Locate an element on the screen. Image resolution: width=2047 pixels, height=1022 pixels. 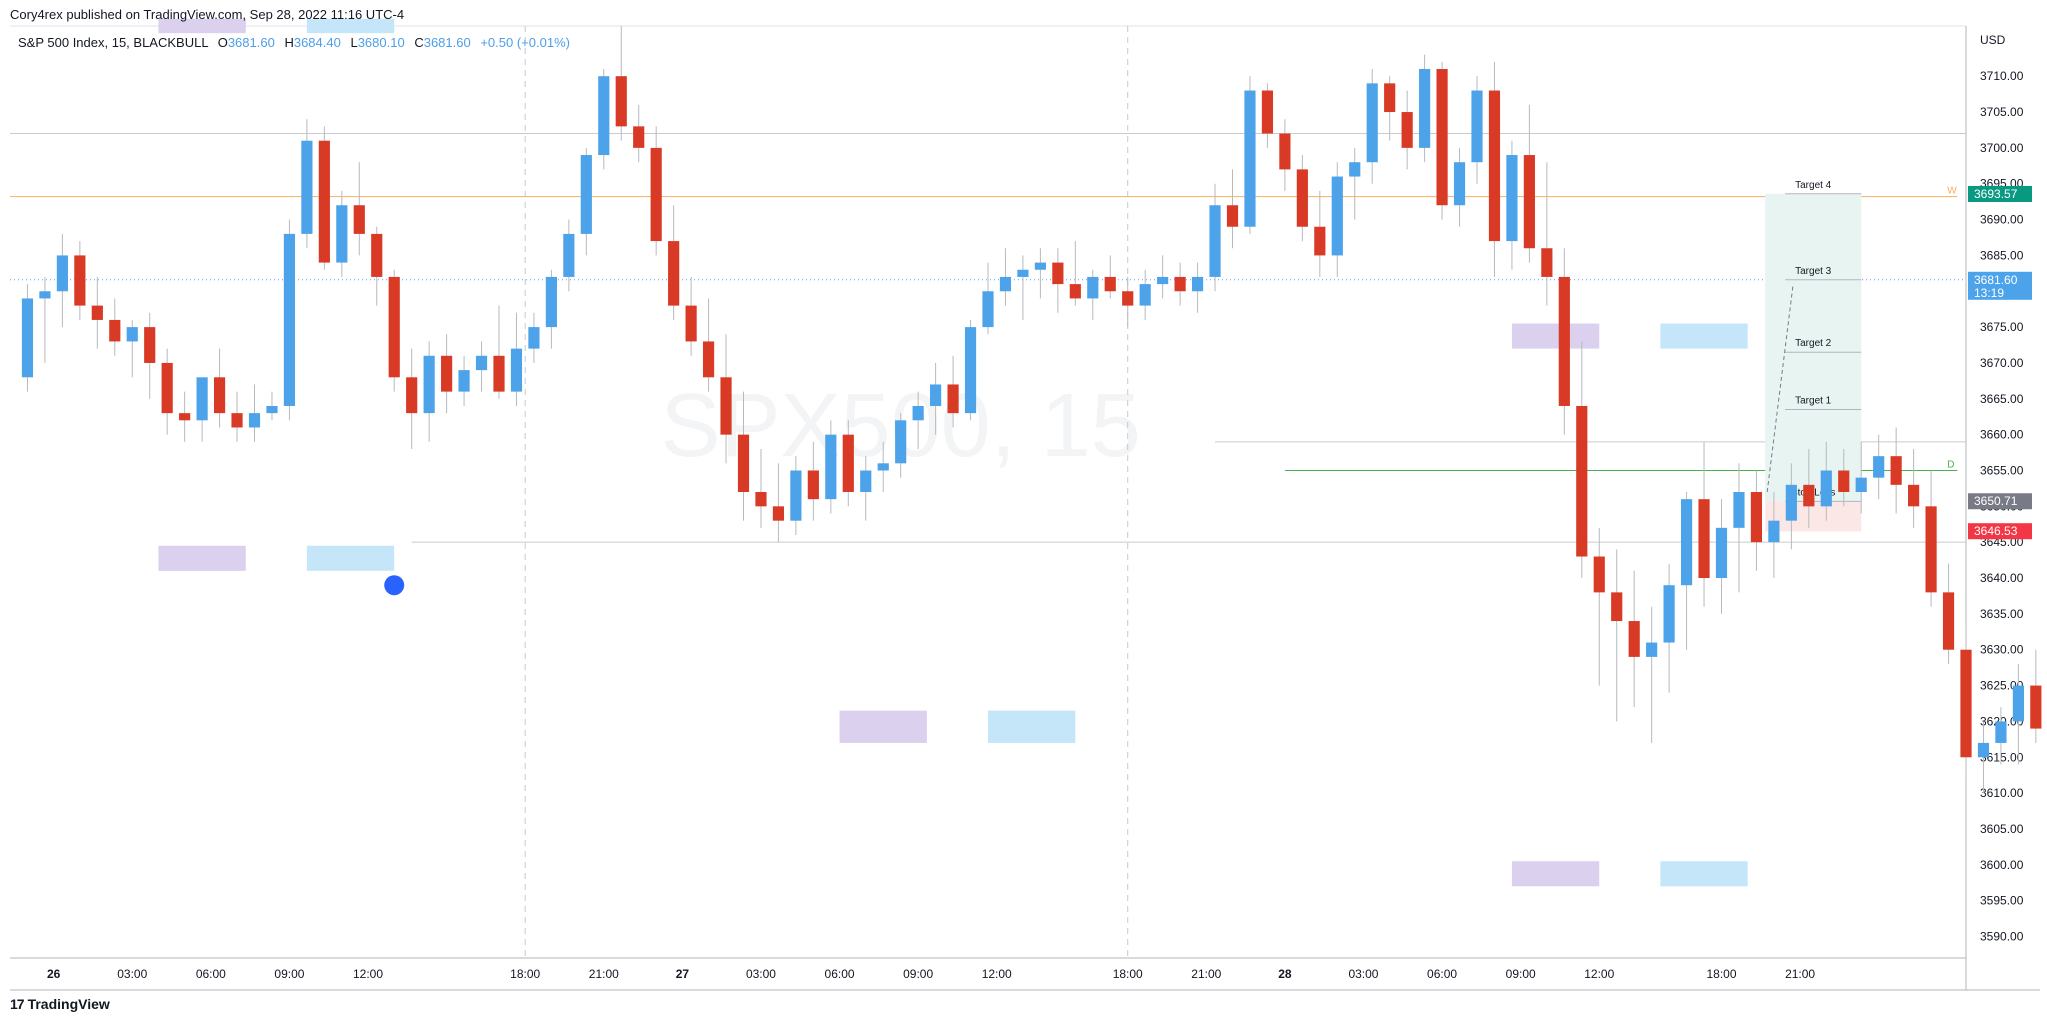
time-tick-label: 26 is located at coordinates (54, 974).